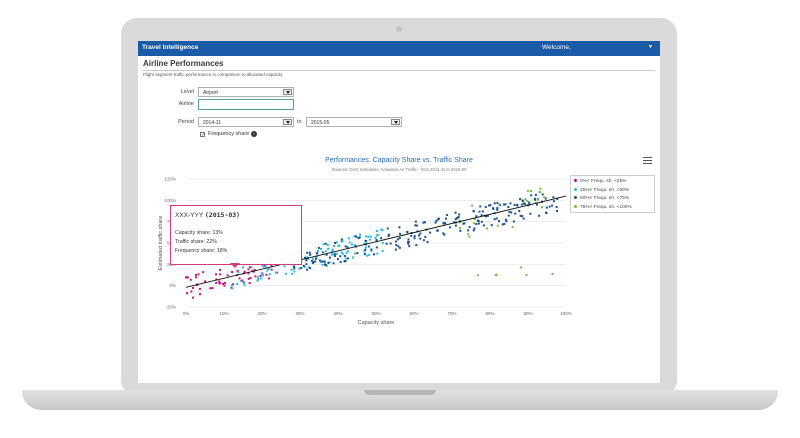 The height and width of the screenshot is (438, 800). What do you see at coordinates (354, 122) in the screenshot?
I see `period-to-select: 2015-05` at bounding box center [354, 122].